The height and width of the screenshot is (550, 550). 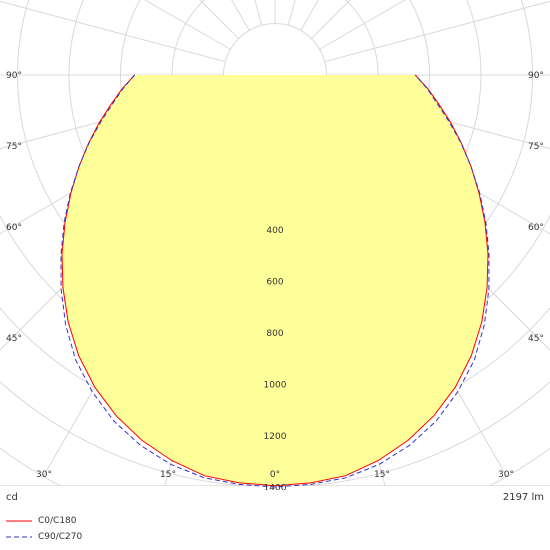 I want to click on angle-label-right: 90°, so click(x=536, y=76).